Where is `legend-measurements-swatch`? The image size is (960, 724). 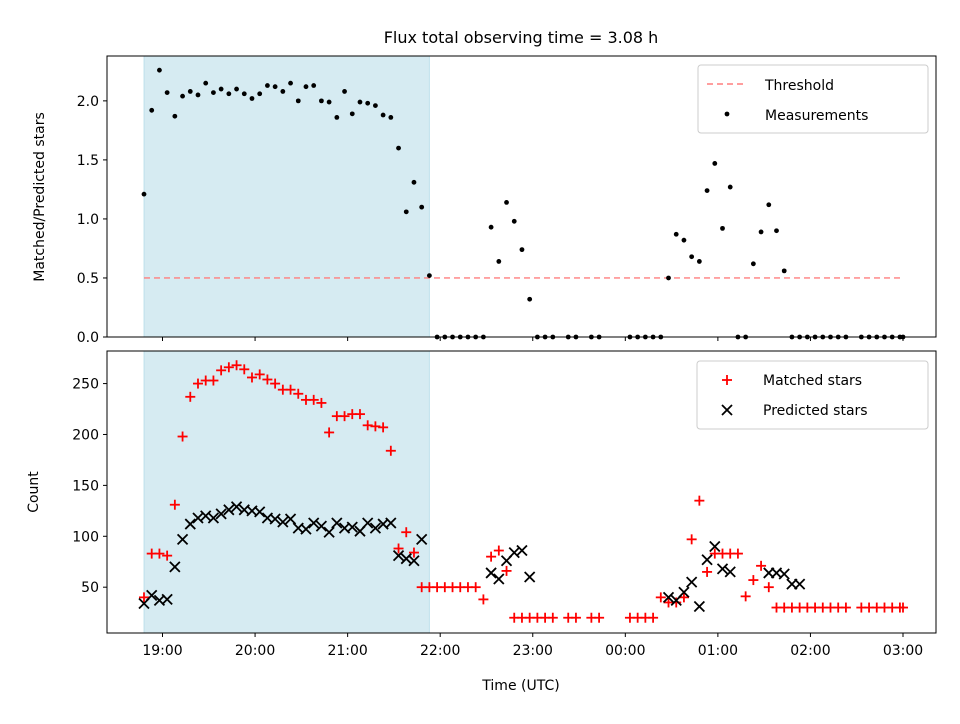 legend-measurements-swatch is located at coordinates (727, 114).